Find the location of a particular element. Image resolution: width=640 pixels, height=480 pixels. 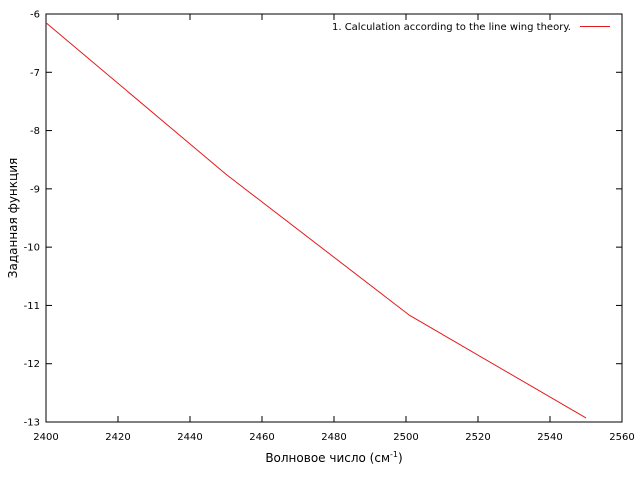

y-tick-label: -6 is located at coordinates (35, 15).